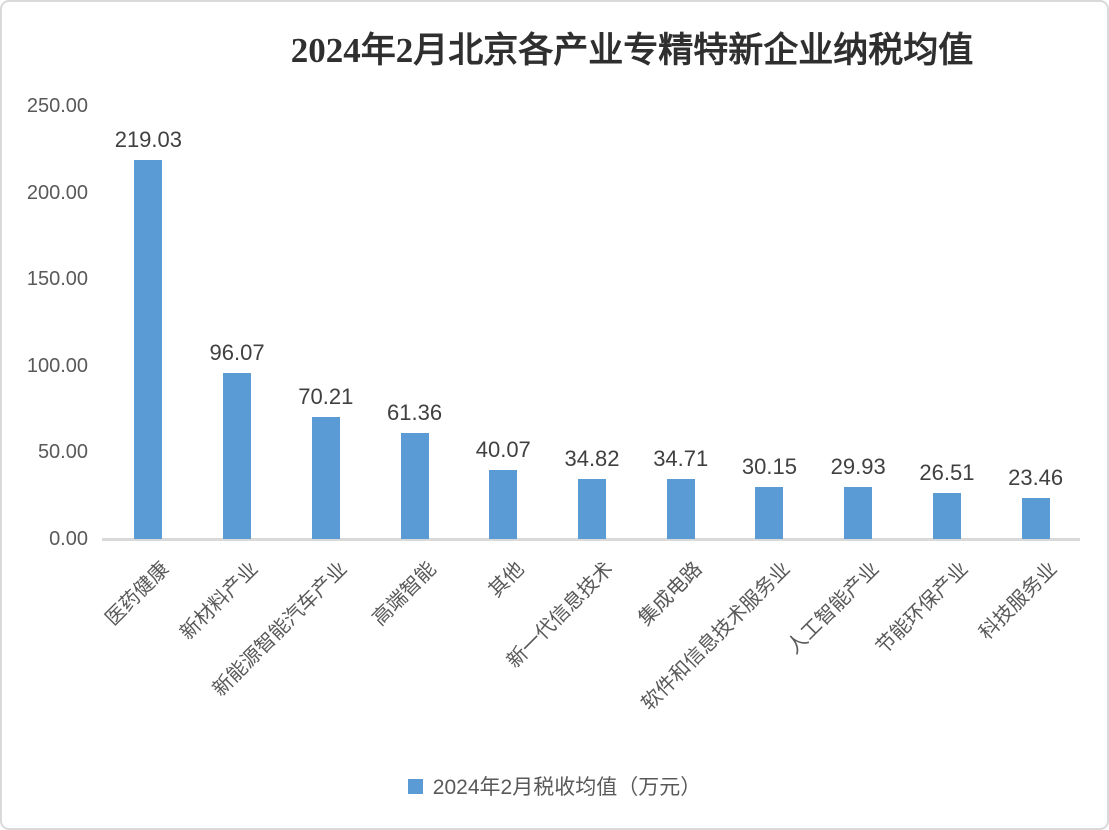 The width and height of the screenshot is (1109, 830). What do you see at coordinates (57, 365) in the screenshot?
I see `y-tick-label: 100.00` at bounding box center [57, 365].